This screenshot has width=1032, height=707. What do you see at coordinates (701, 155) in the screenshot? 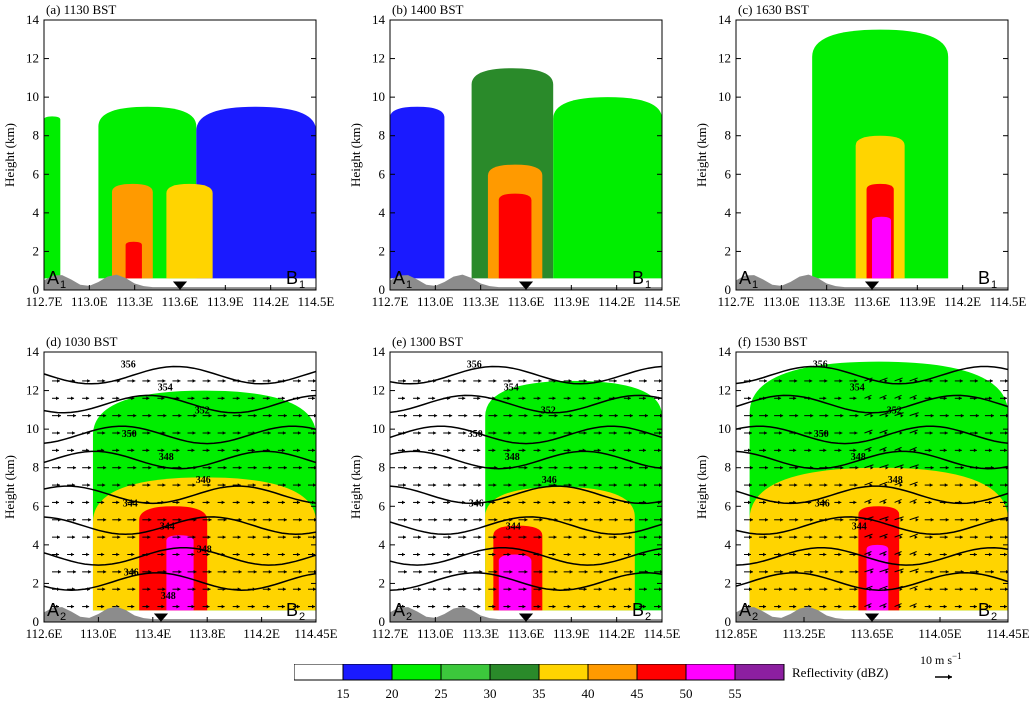
I see `y-axis-label: Height (km)` at bounding box center [701, 155].